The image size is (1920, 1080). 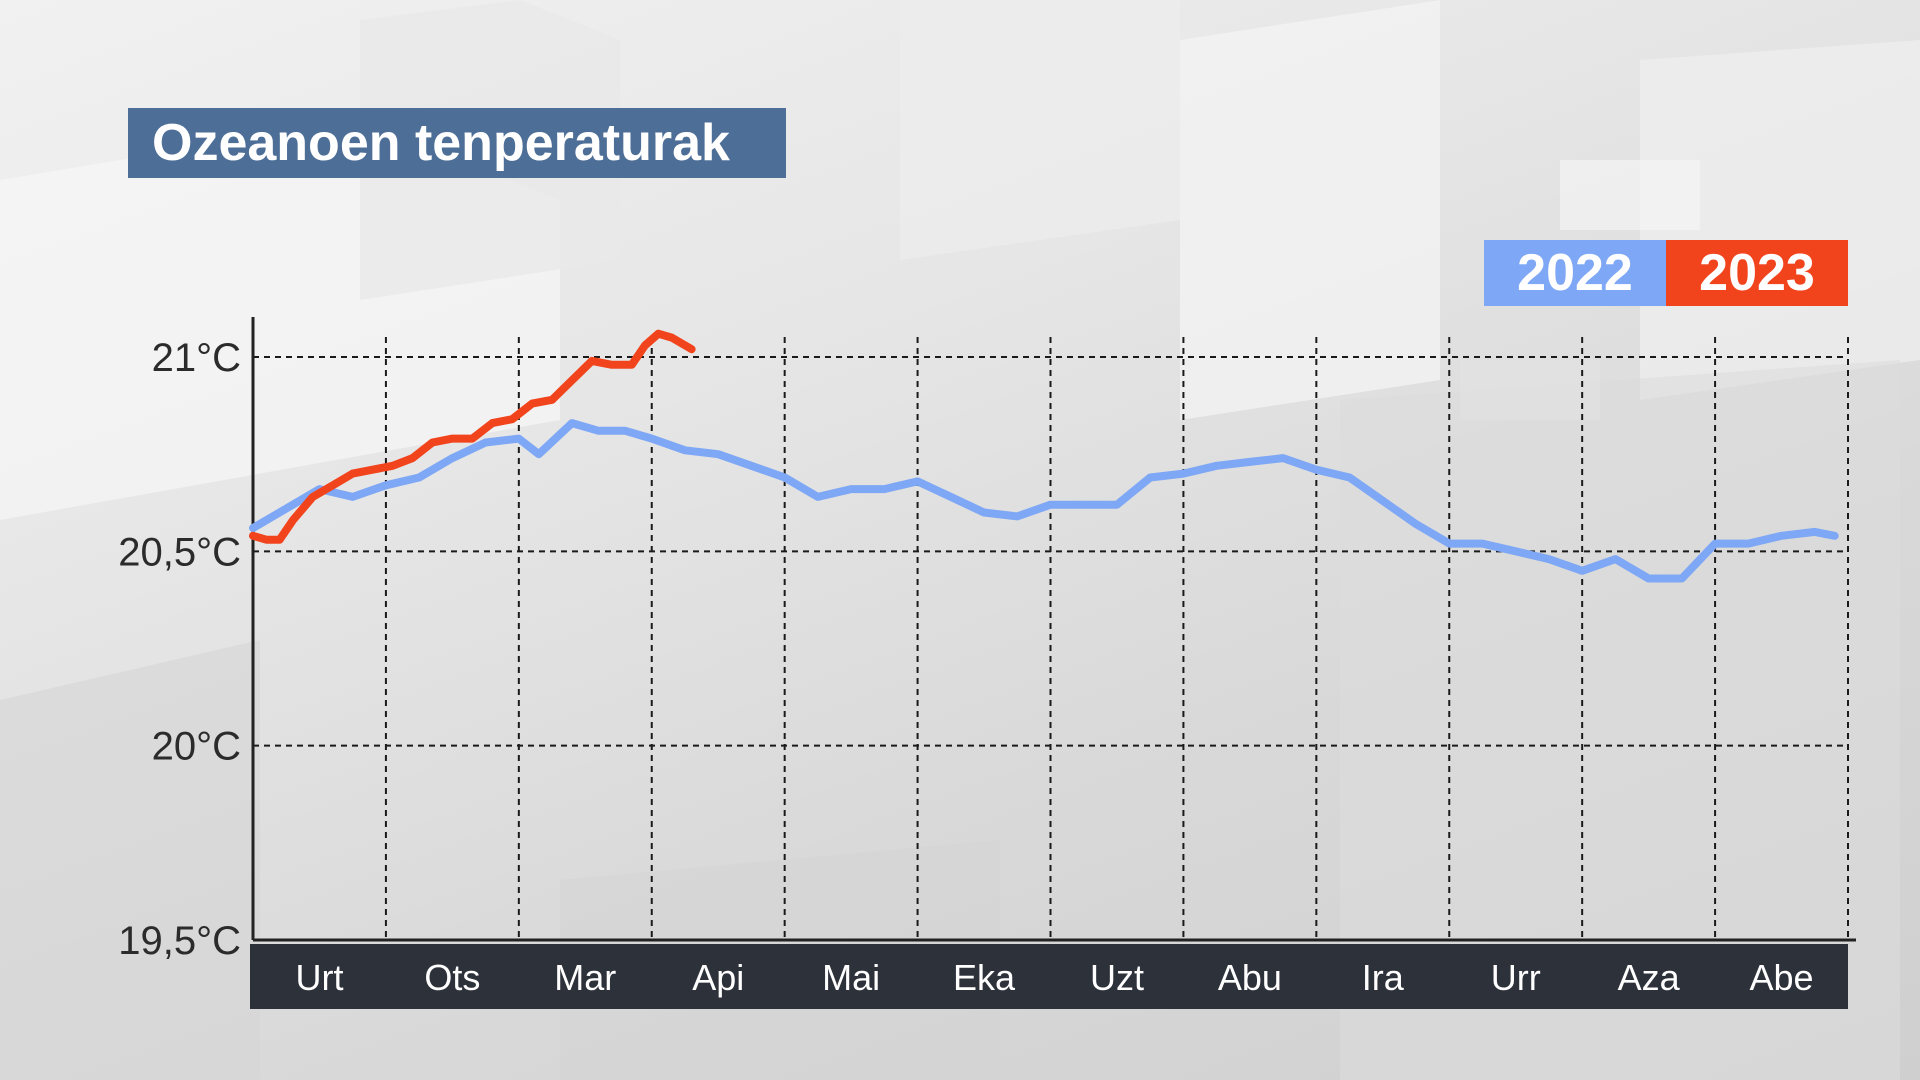 I want to click on x-tick-label: Abe, so click(x=1782, y=977).